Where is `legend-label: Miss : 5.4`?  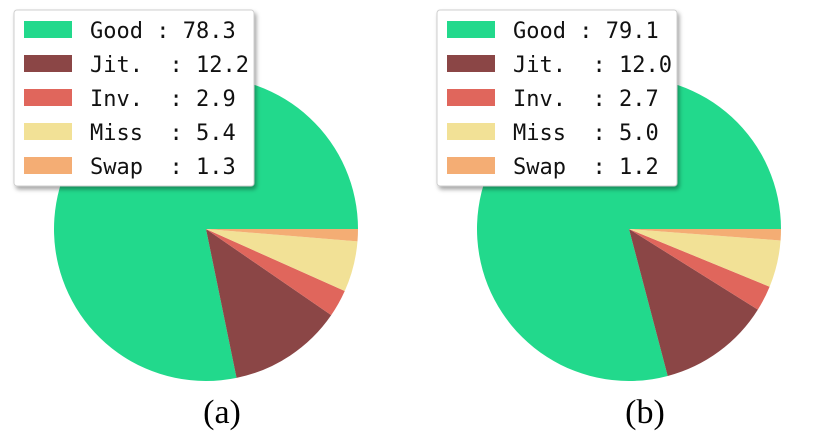
legend-label: Miss : 5.4 is located at coordinates (163, 133).